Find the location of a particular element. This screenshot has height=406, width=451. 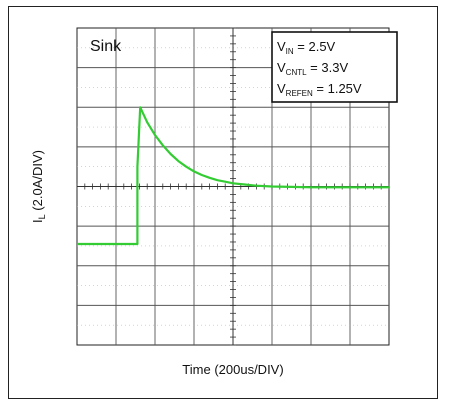

condition-label: VCNTL = 3.3V is located at coordinates (312, 68).